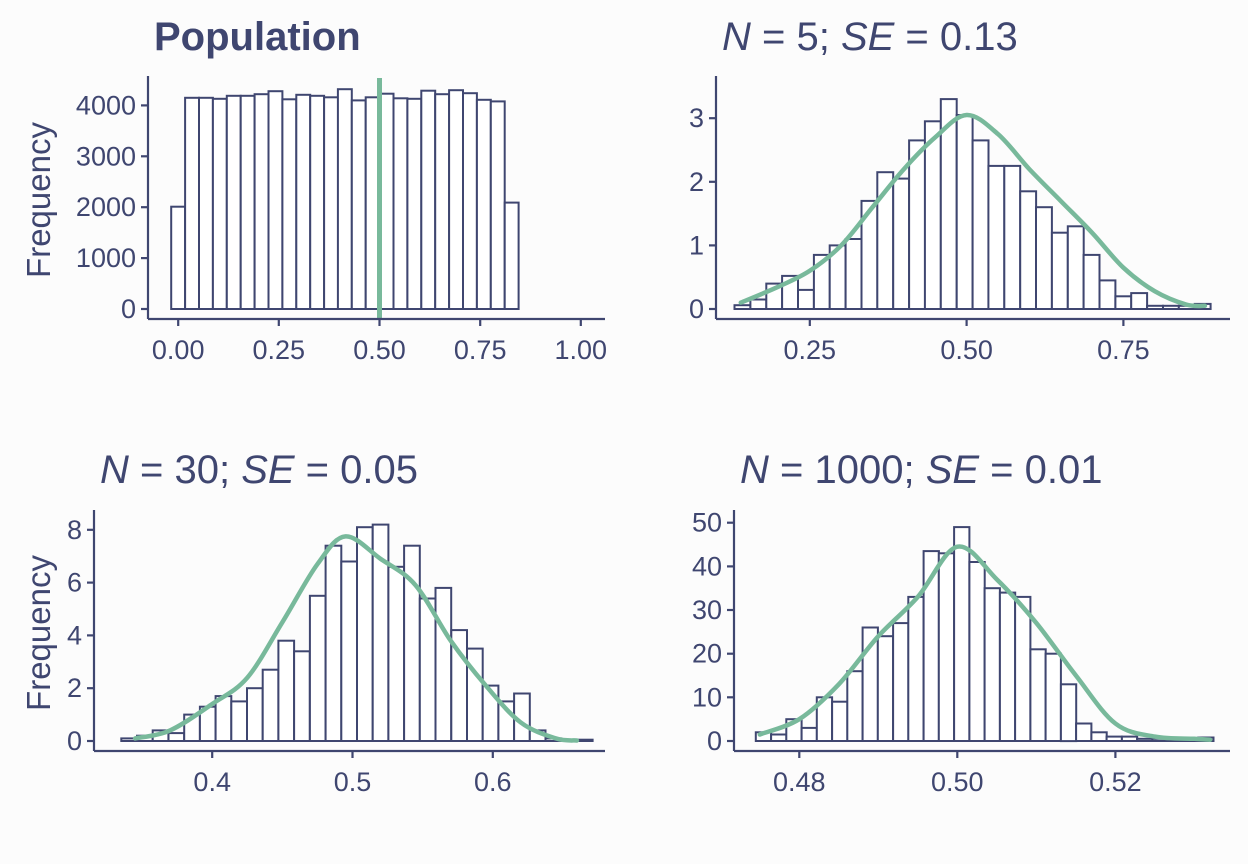  I want to click on title-n-value: = 5;, so click(796, 37).